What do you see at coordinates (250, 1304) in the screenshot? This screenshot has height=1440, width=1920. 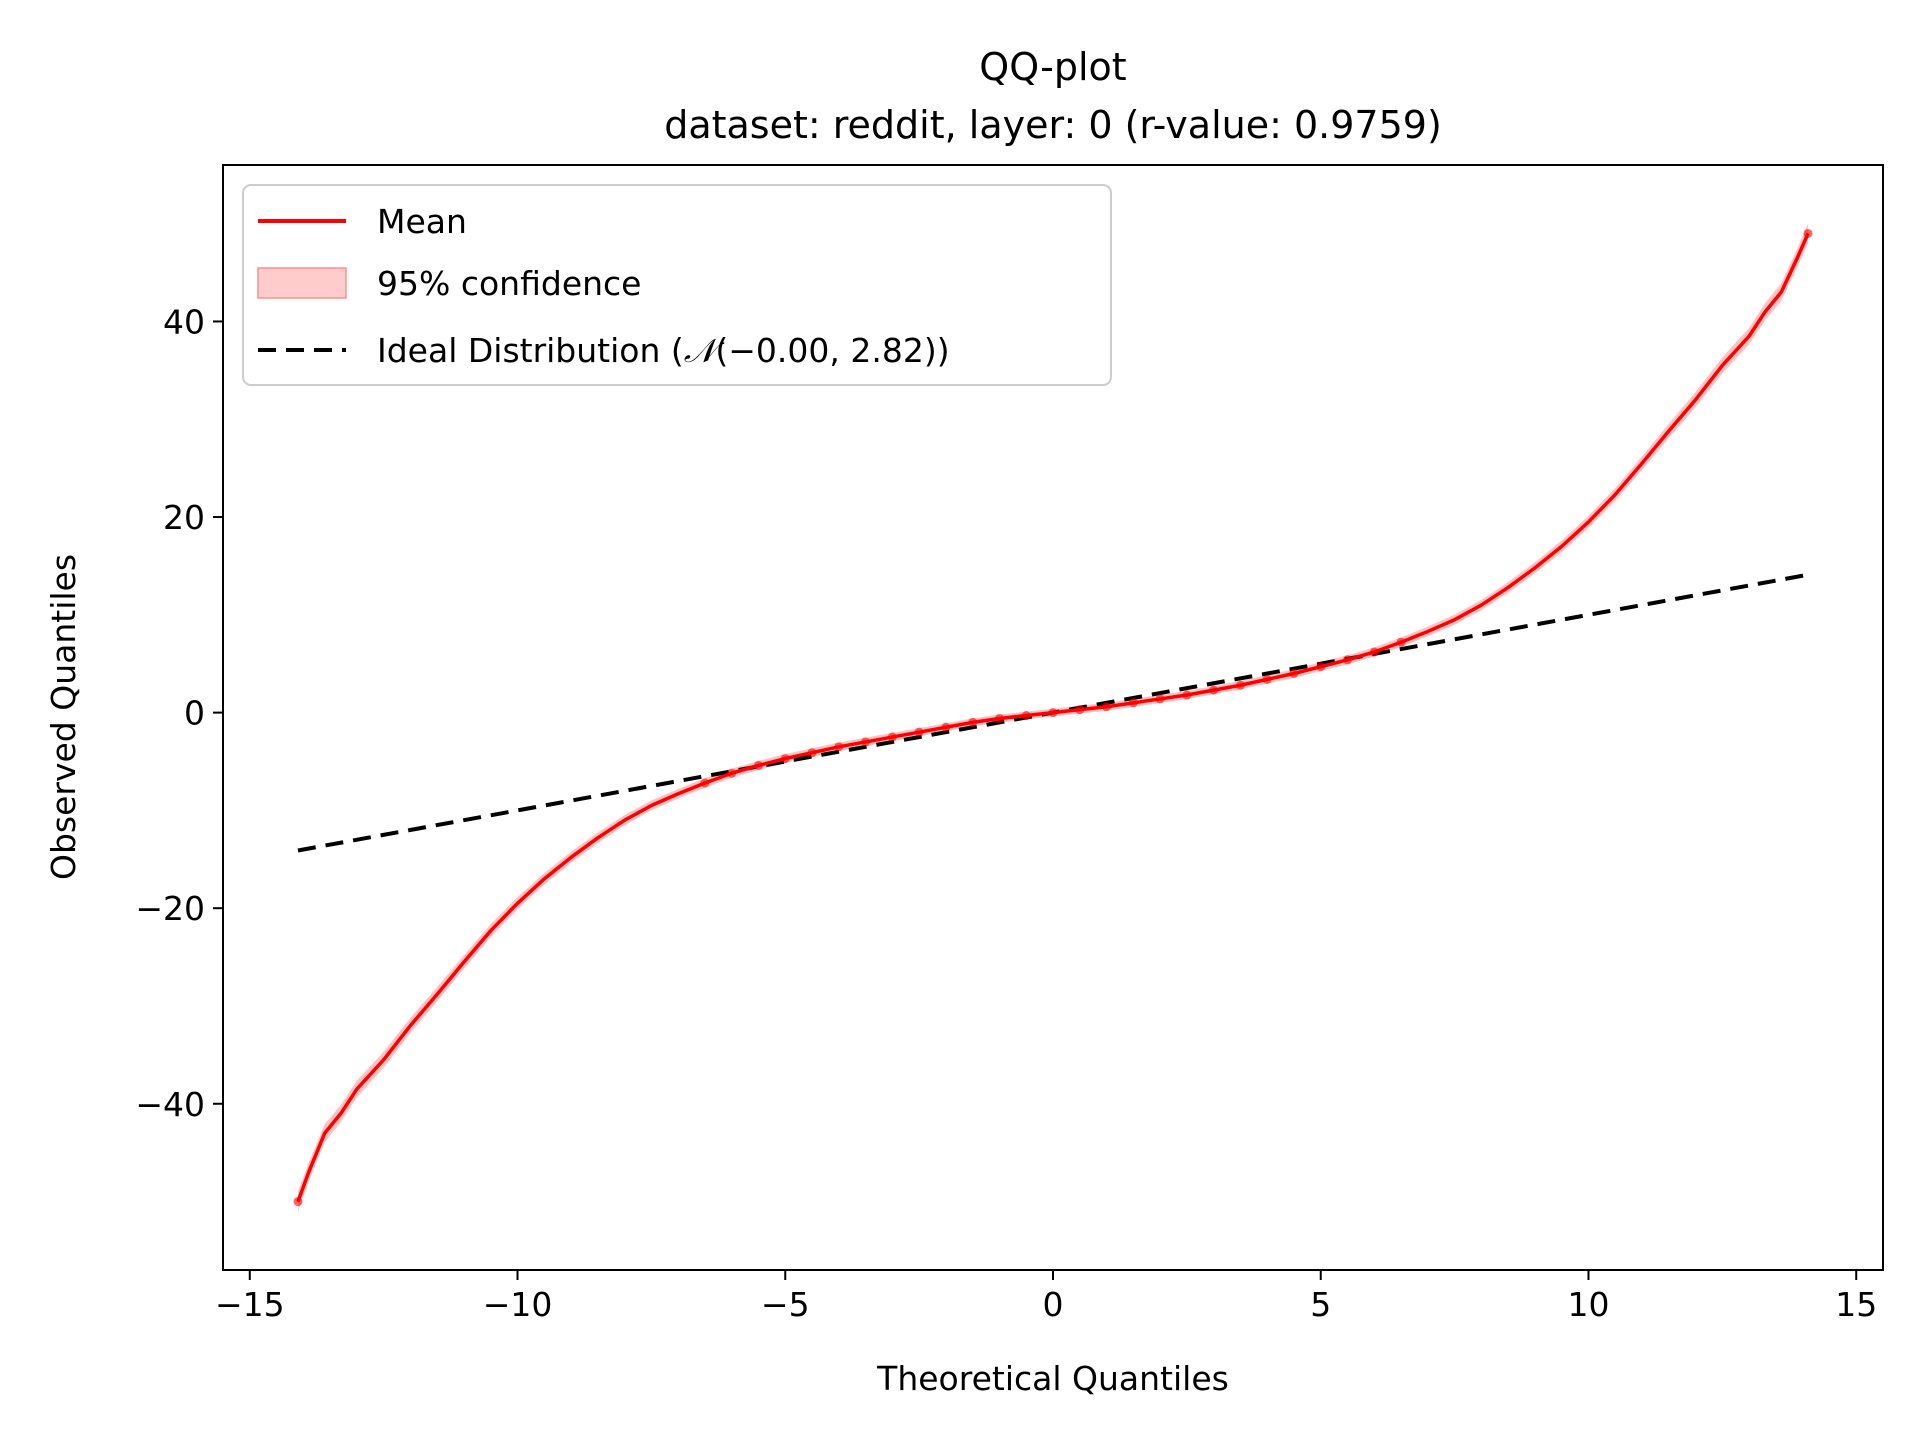 I see `x-tick-label: −15` at bounding box center [250, 1304].